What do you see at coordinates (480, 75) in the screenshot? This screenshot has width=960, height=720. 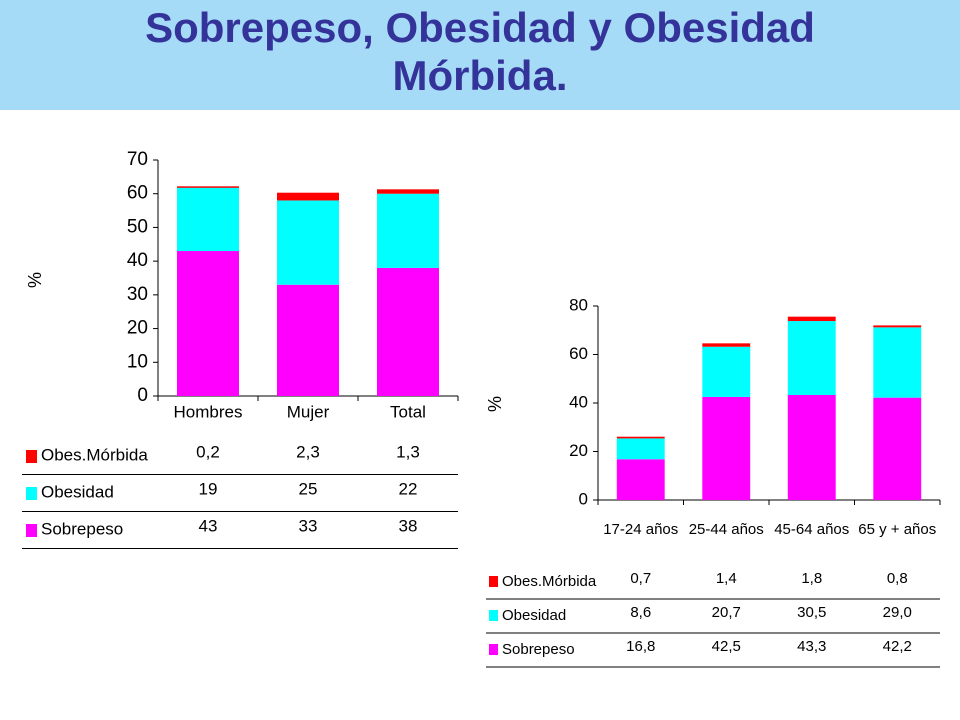 I see `title-line-2: Mórbida.` at bounding box center [480, 75].